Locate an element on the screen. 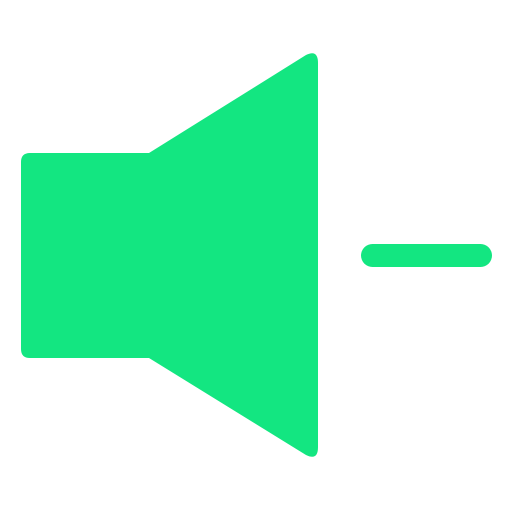 Image resolution: width=512 pixels, height=512 pixels. minus-icon is located at coordinates (426, 255).